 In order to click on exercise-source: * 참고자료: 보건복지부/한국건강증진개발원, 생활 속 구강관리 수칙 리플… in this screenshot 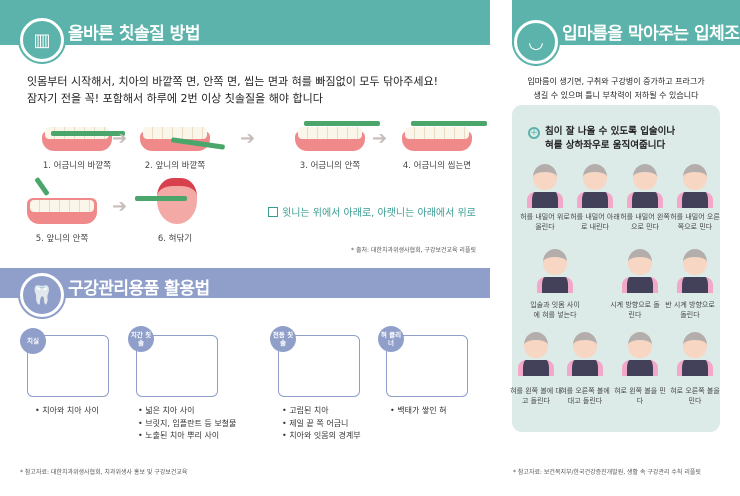, I will do `click(607, 472)`.